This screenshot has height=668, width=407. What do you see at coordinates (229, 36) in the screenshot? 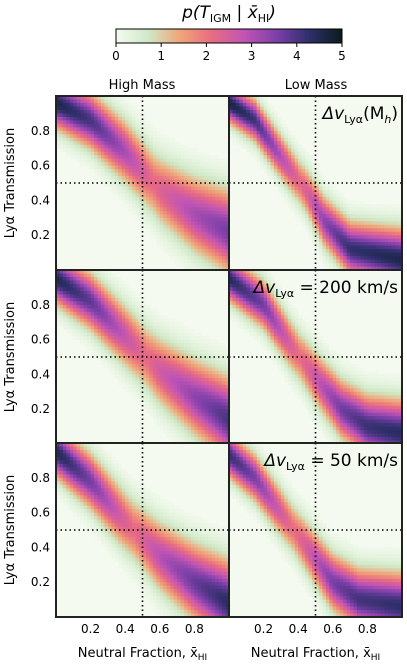
I see `colorbar-bar` at bounding box center [229, 36].